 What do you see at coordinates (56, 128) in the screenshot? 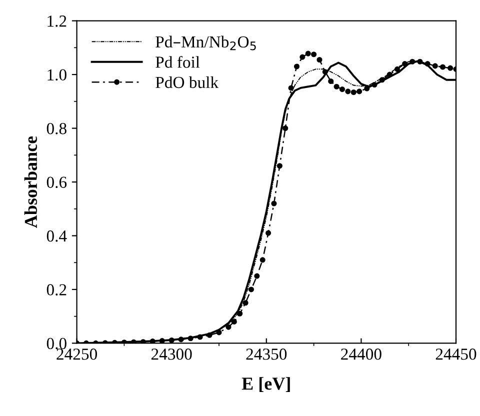
I see `y-tick-label: 0.8` at bounding box center [56, 128].